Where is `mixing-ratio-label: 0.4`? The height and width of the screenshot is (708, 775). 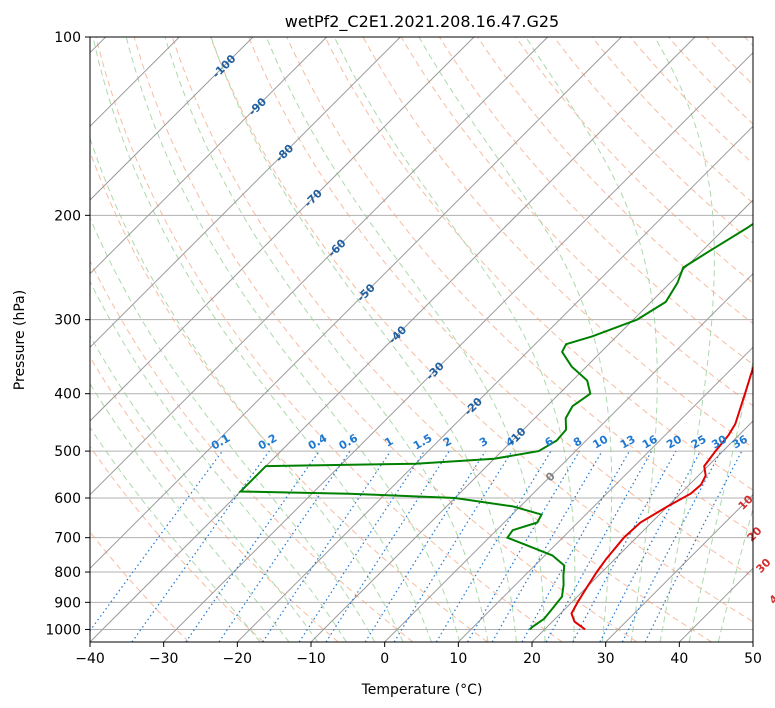
mixing-ratio-label: 0.4 is located at coordinates (318, 441).